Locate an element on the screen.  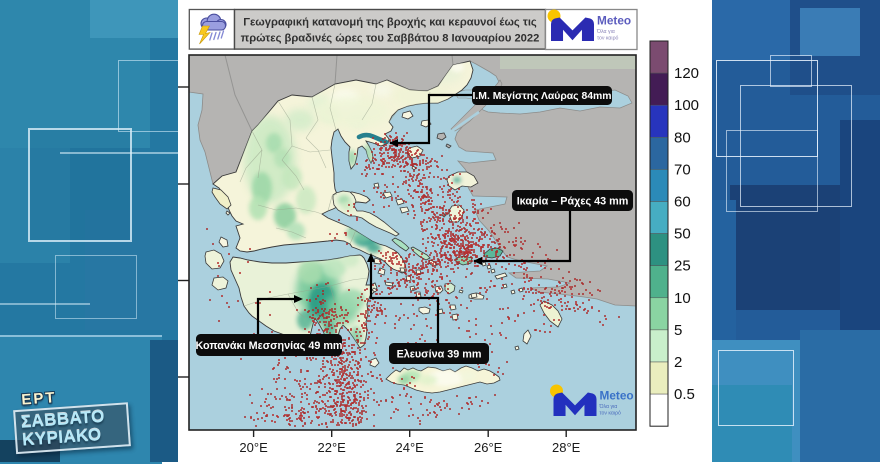
svg-text: Κοπανάκι Μεσσηνίας 49 mm is located at coordinates (268, 346).